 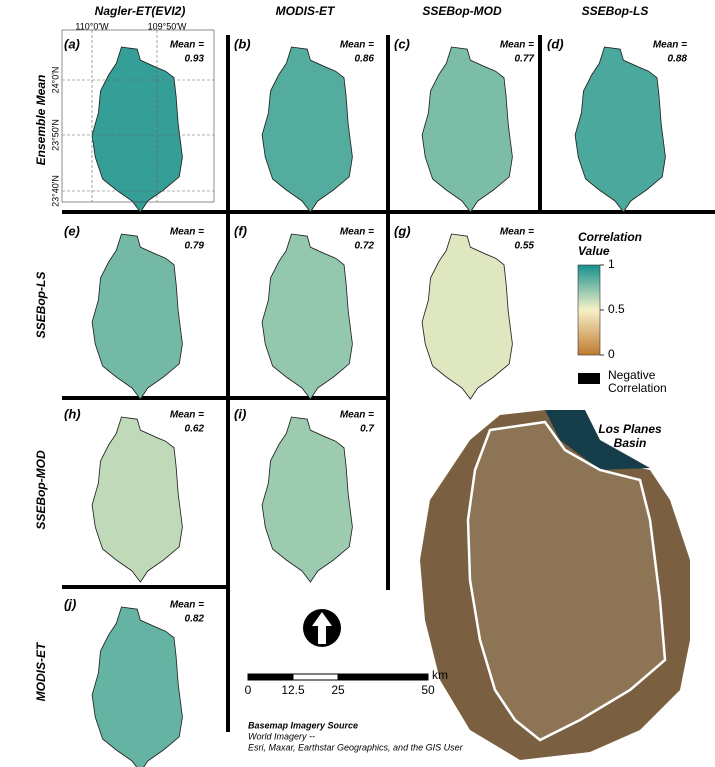 I want to click on panel-label: (j), so click(x=70, y=603).